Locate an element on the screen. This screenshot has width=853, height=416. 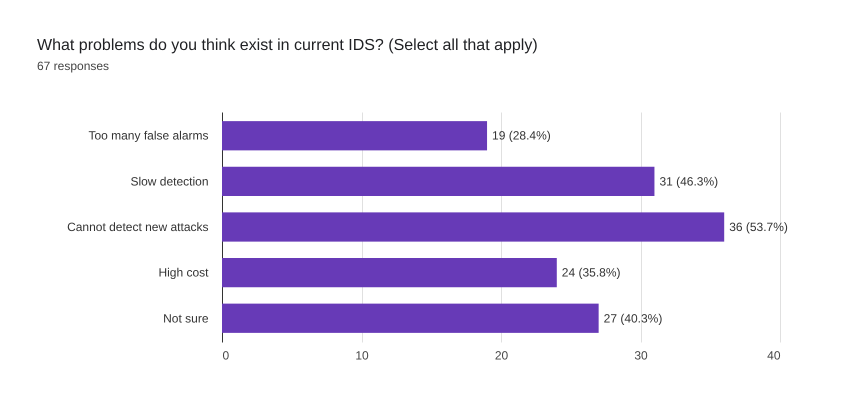
y-tick-label: High cost is located at coordinates (184, 273).